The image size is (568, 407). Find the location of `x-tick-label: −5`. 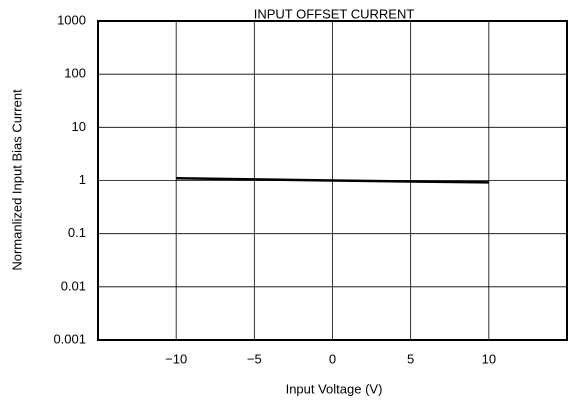

x-tick-label: −5 is located at coordinates (254, 358).